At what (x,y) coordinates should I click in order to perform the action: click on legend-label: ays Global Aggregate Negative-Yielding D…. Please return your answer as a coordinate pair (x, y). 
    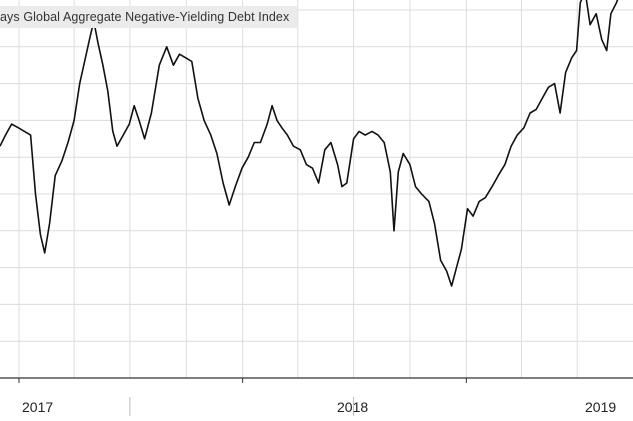
    Looking at the image, I should click on (145, 17).